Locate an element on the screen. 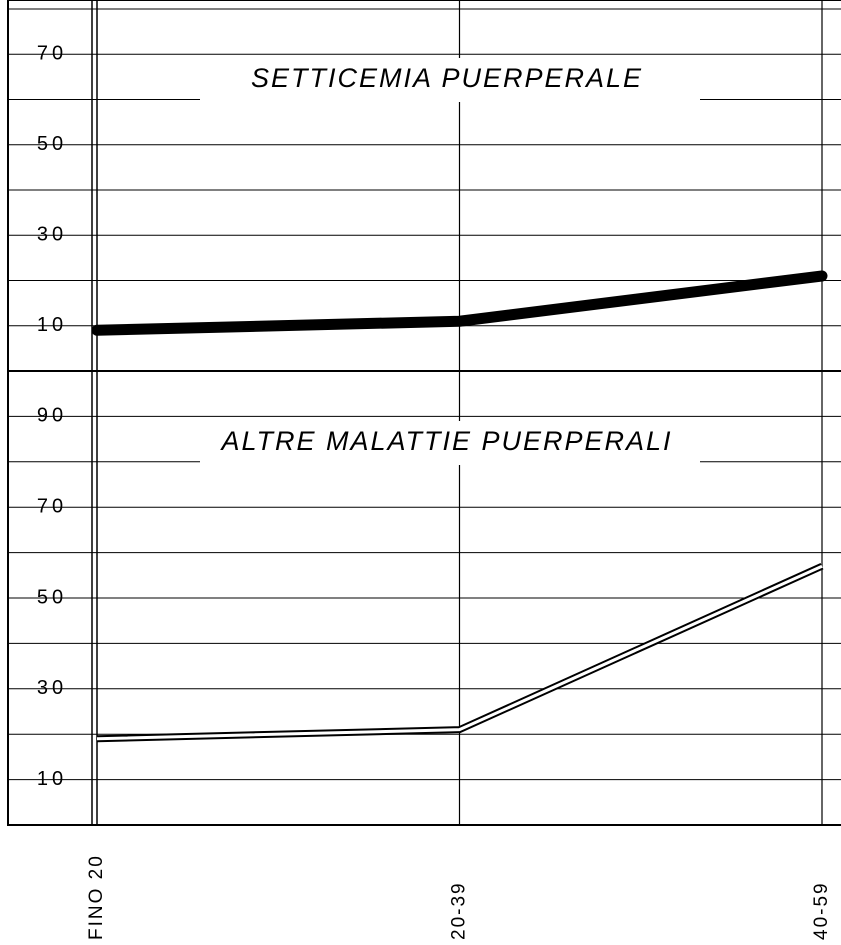 This screenshot has width=841, height=945. x-tick-label: 40-59 is located at coordinates (821, 910).